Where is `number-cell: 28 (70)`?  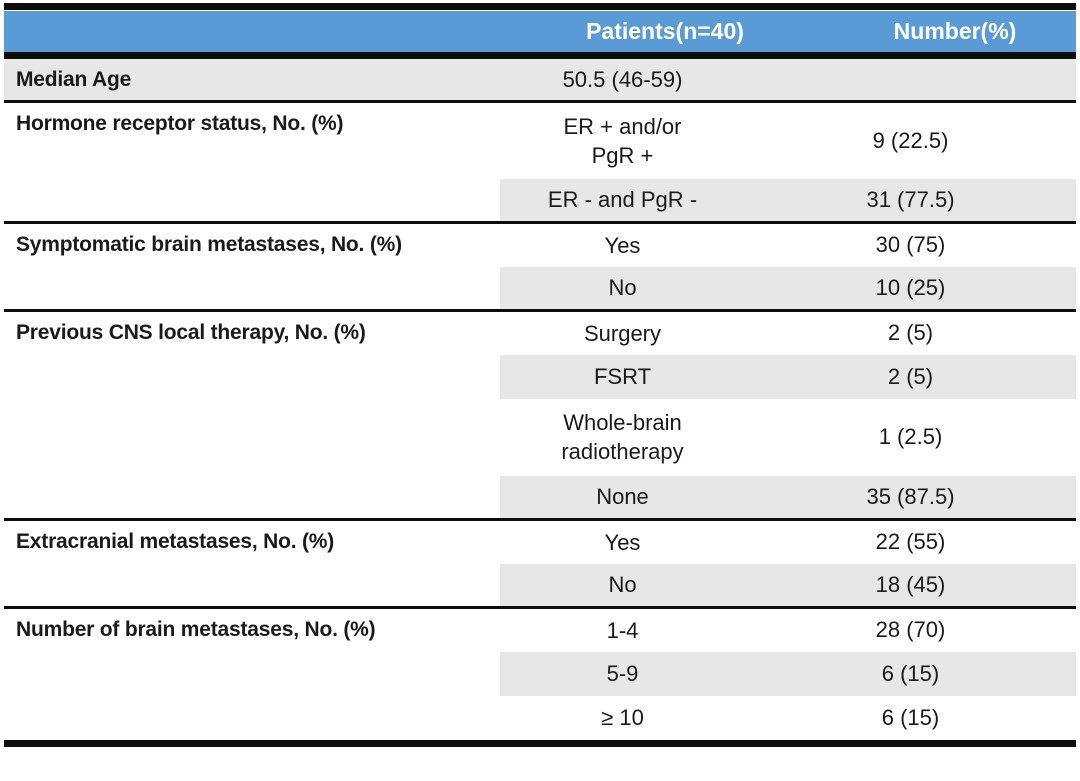 number-cell: 28 (70) is located at coordinates (910, 629).